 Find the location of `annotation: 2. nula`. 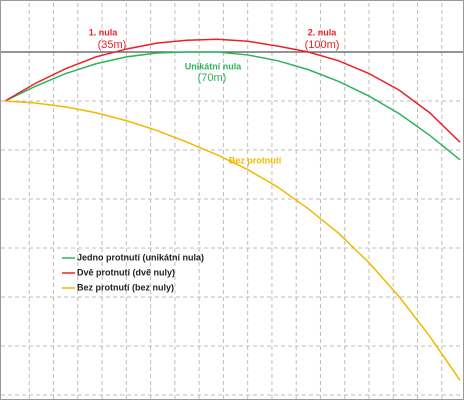

annotation: 2. nula is located at coordinates (323, 32).